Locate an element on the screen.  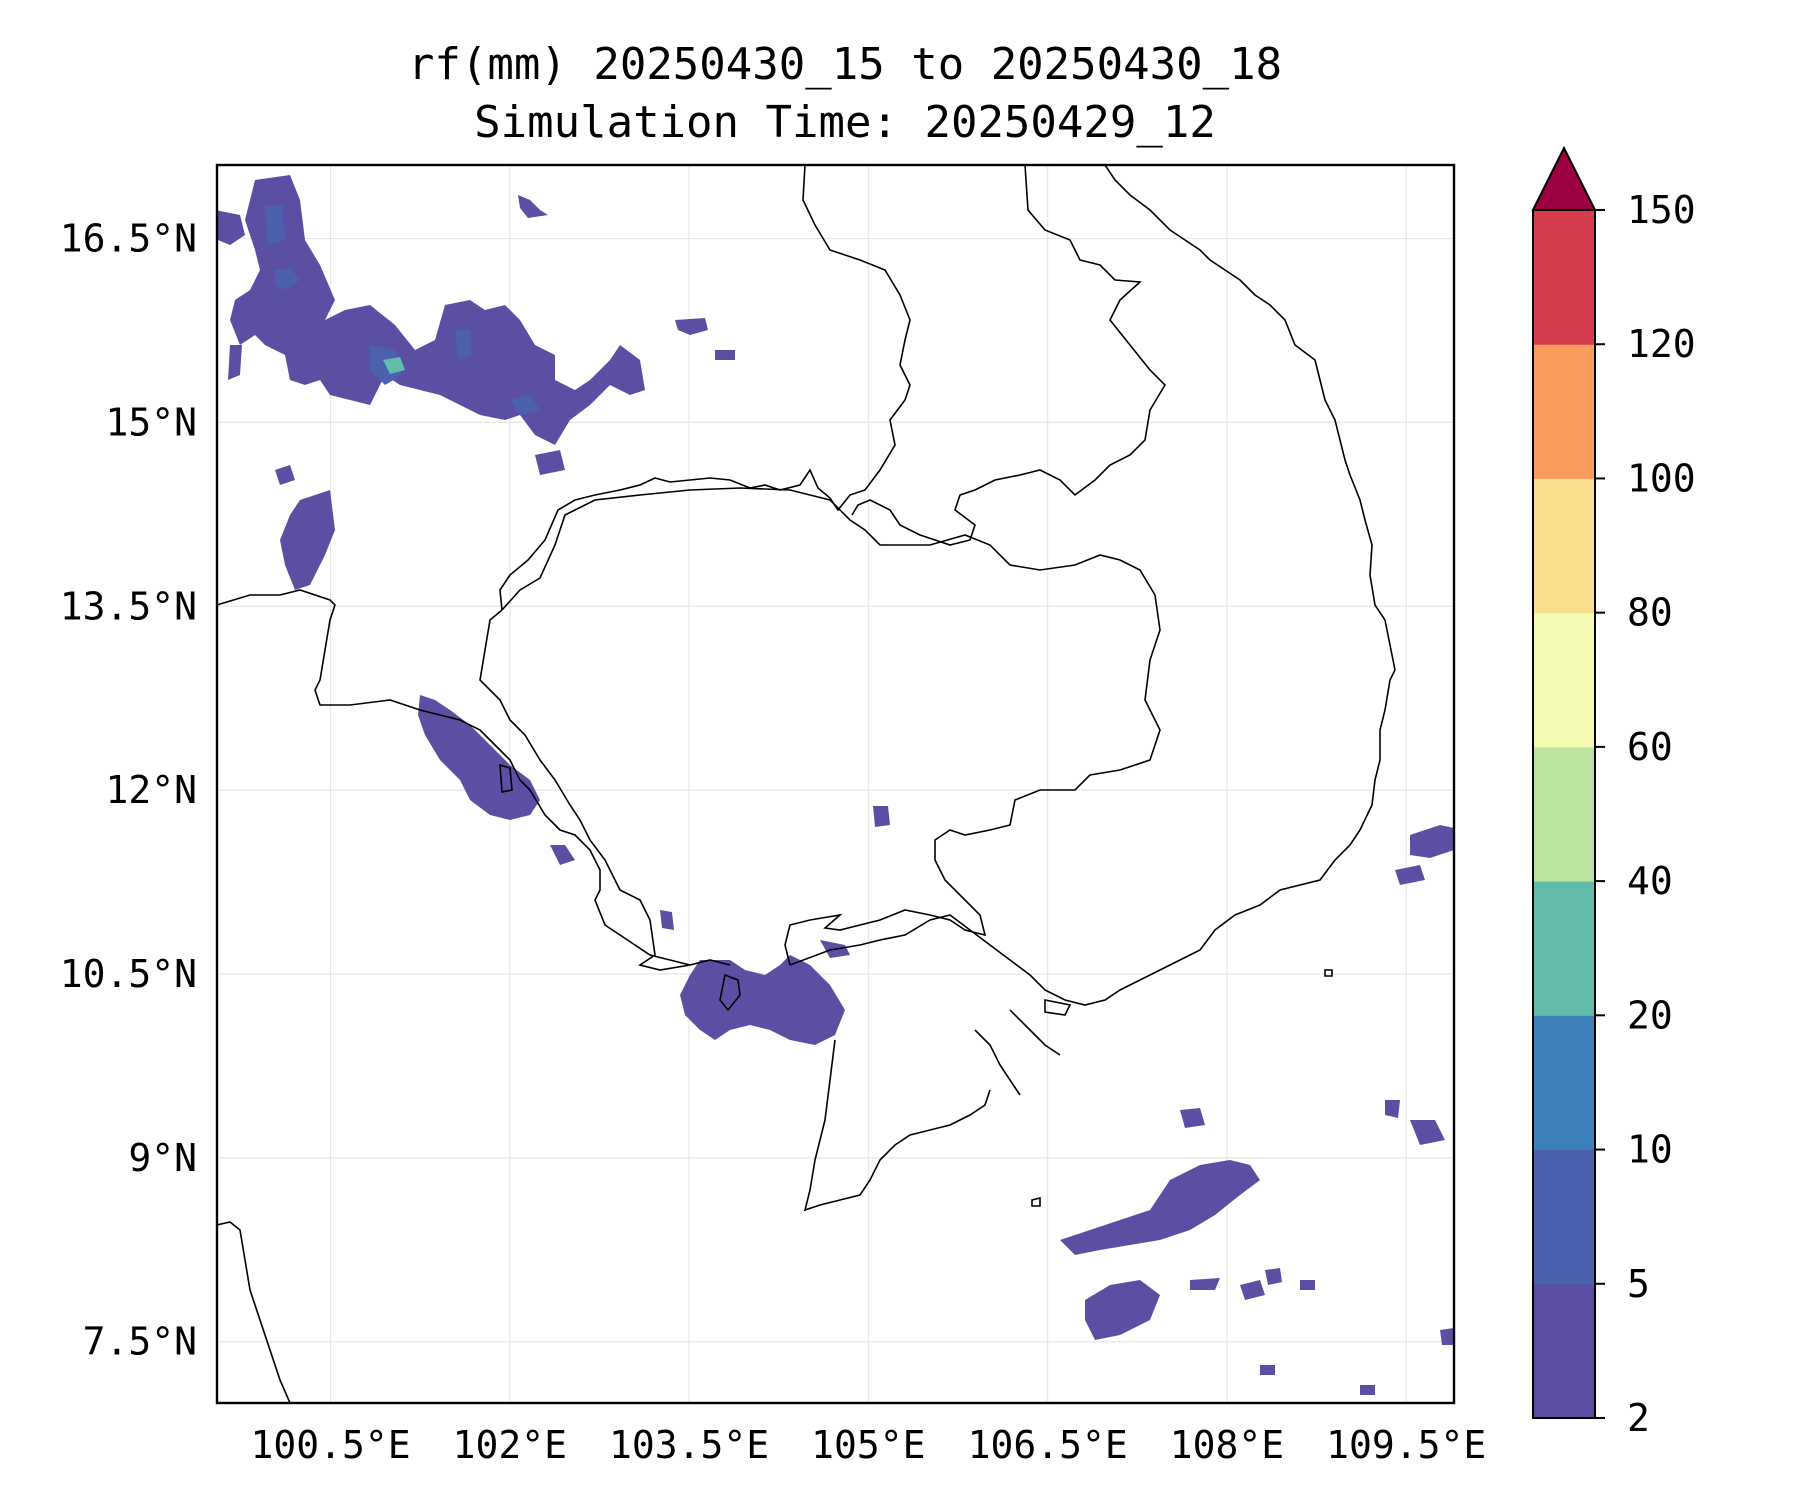
lon-tick-label: 100.5°E is located at coordinates (330, 1445).